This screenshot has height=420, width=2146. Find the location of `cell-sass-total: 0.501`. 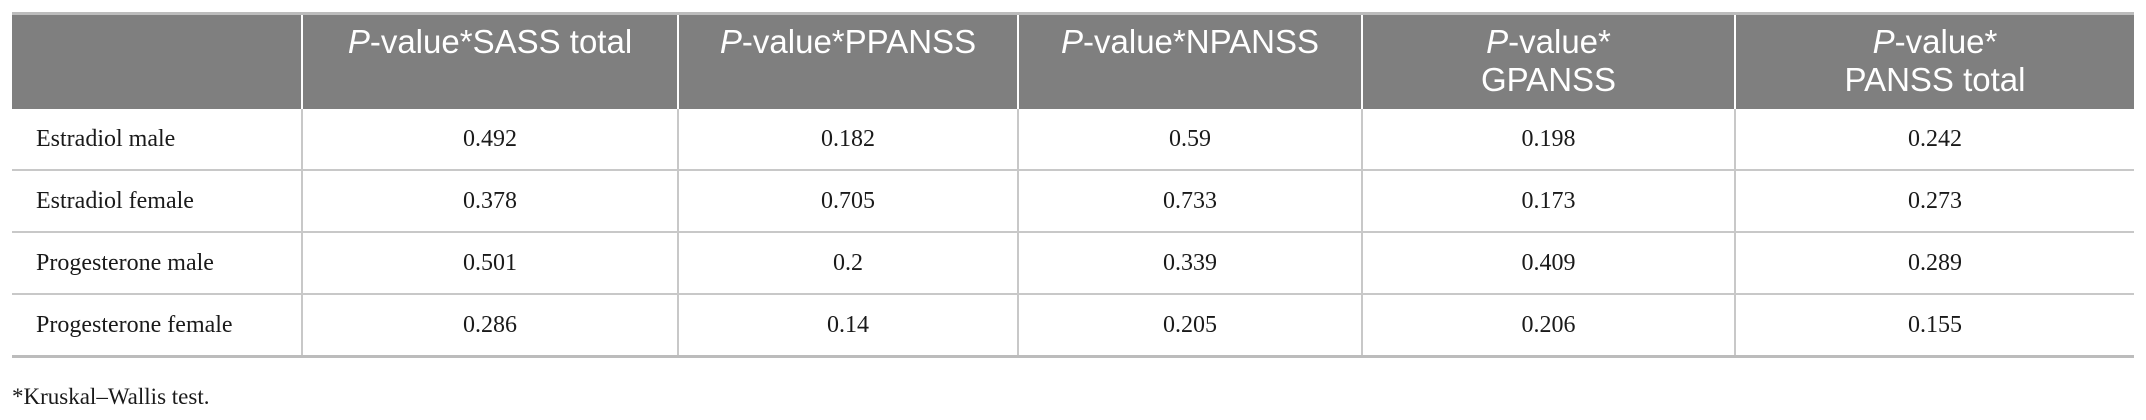

cell-sass-total: 0.501 is located at coordinates (489, 262).